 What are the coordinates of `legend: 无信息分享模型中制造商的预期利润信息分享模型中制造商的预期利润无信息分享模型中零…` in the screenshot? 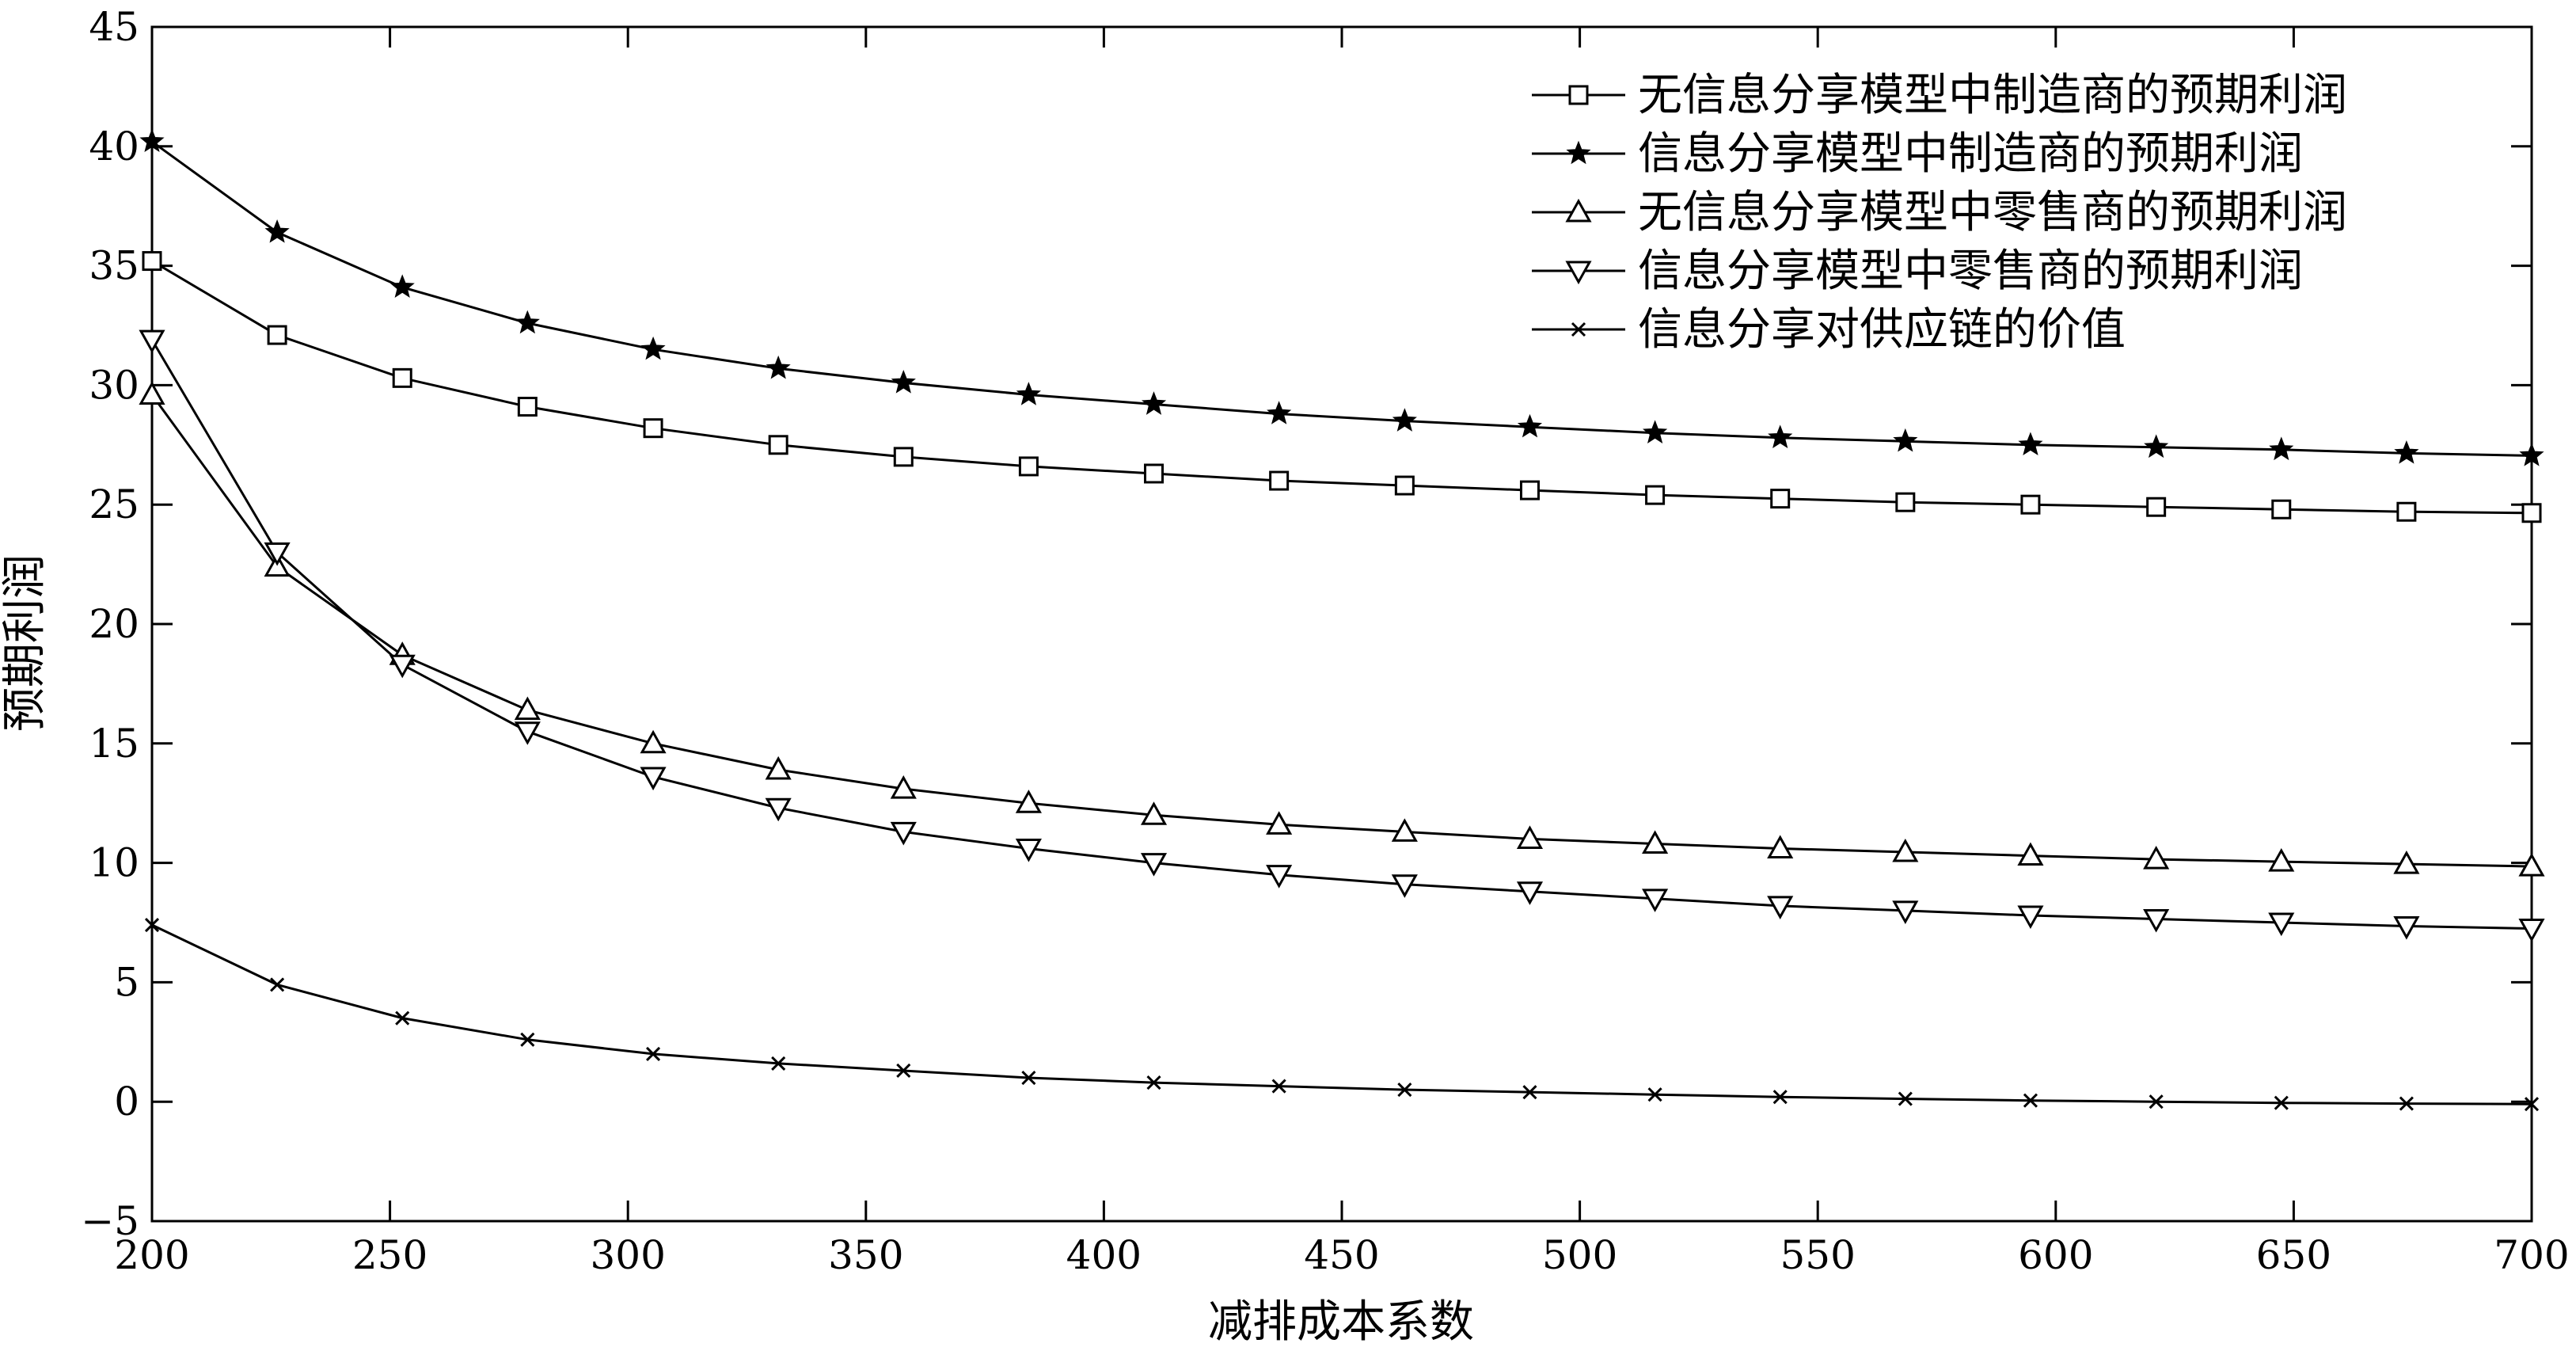 It's located at (1939, 213).